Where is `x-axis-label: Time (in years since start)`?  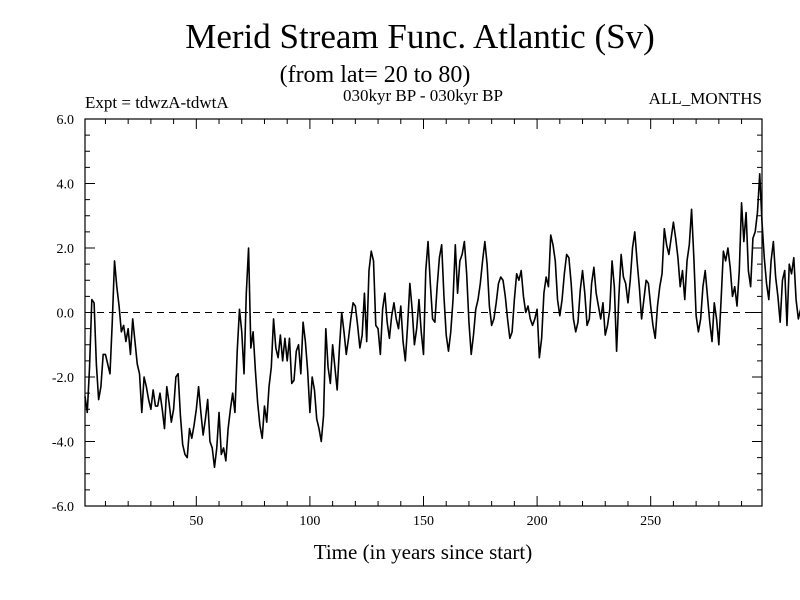 x-axis-label: Time (in years since start) is located at coordinates (423, 552).